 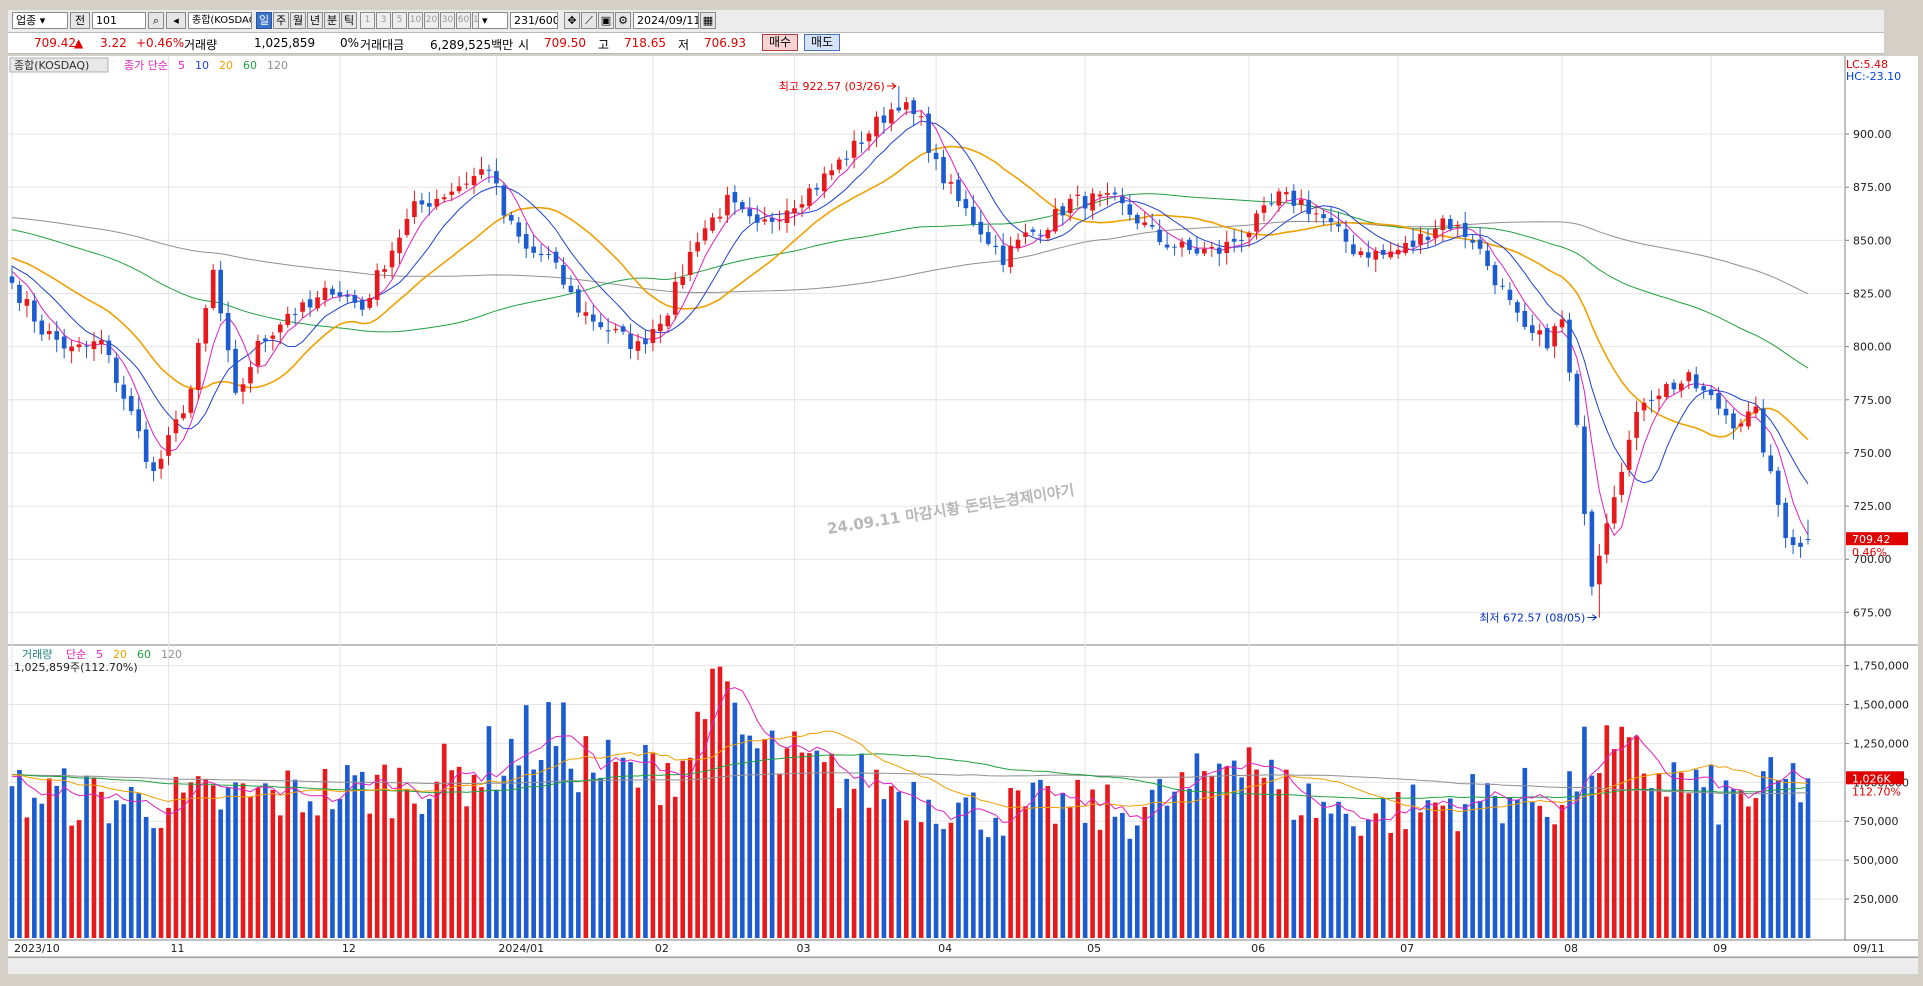 I want to click on search-icon: ⌕, so click(x=156, y=20).